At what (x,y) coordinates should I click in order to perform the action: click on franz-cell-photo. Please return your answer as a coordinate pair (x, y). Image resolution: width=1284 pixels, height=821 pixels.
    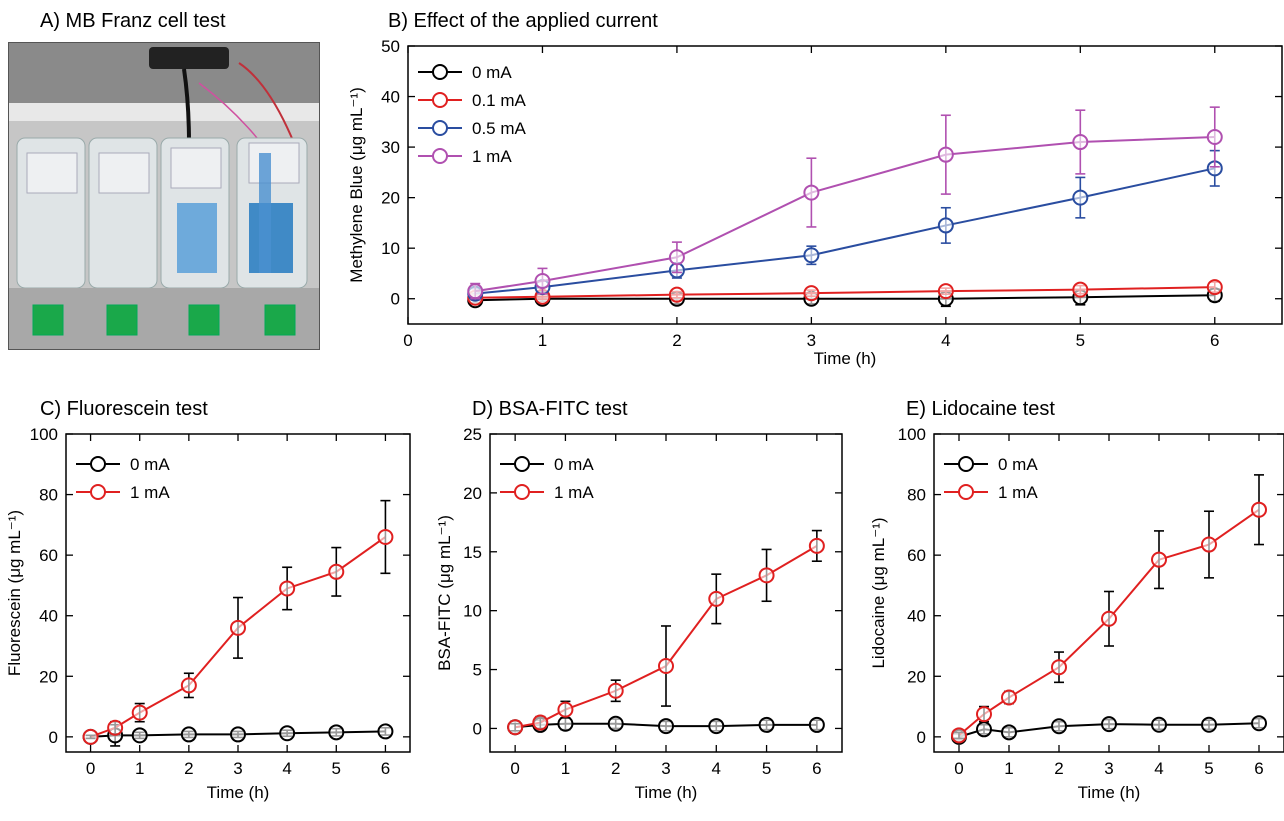
    Looking at the image, I should click on (164, 196).